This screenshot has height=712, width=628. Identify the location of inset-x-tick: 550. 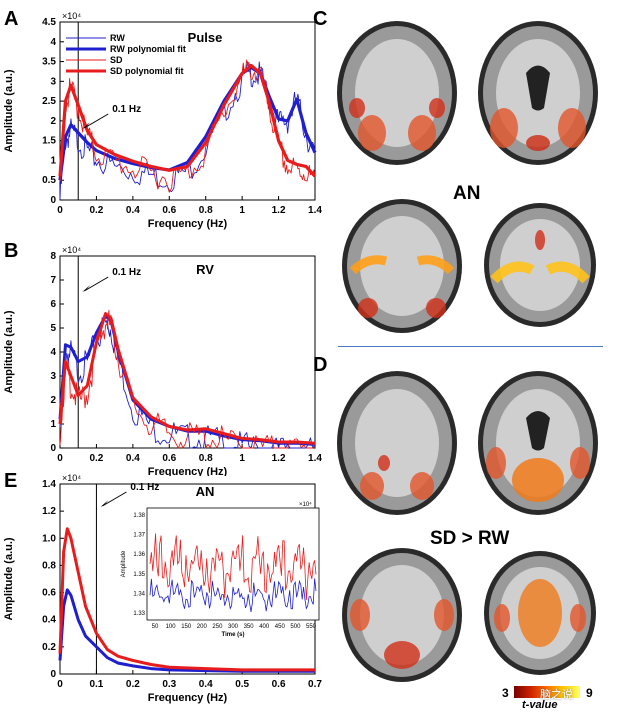
(311, 627).